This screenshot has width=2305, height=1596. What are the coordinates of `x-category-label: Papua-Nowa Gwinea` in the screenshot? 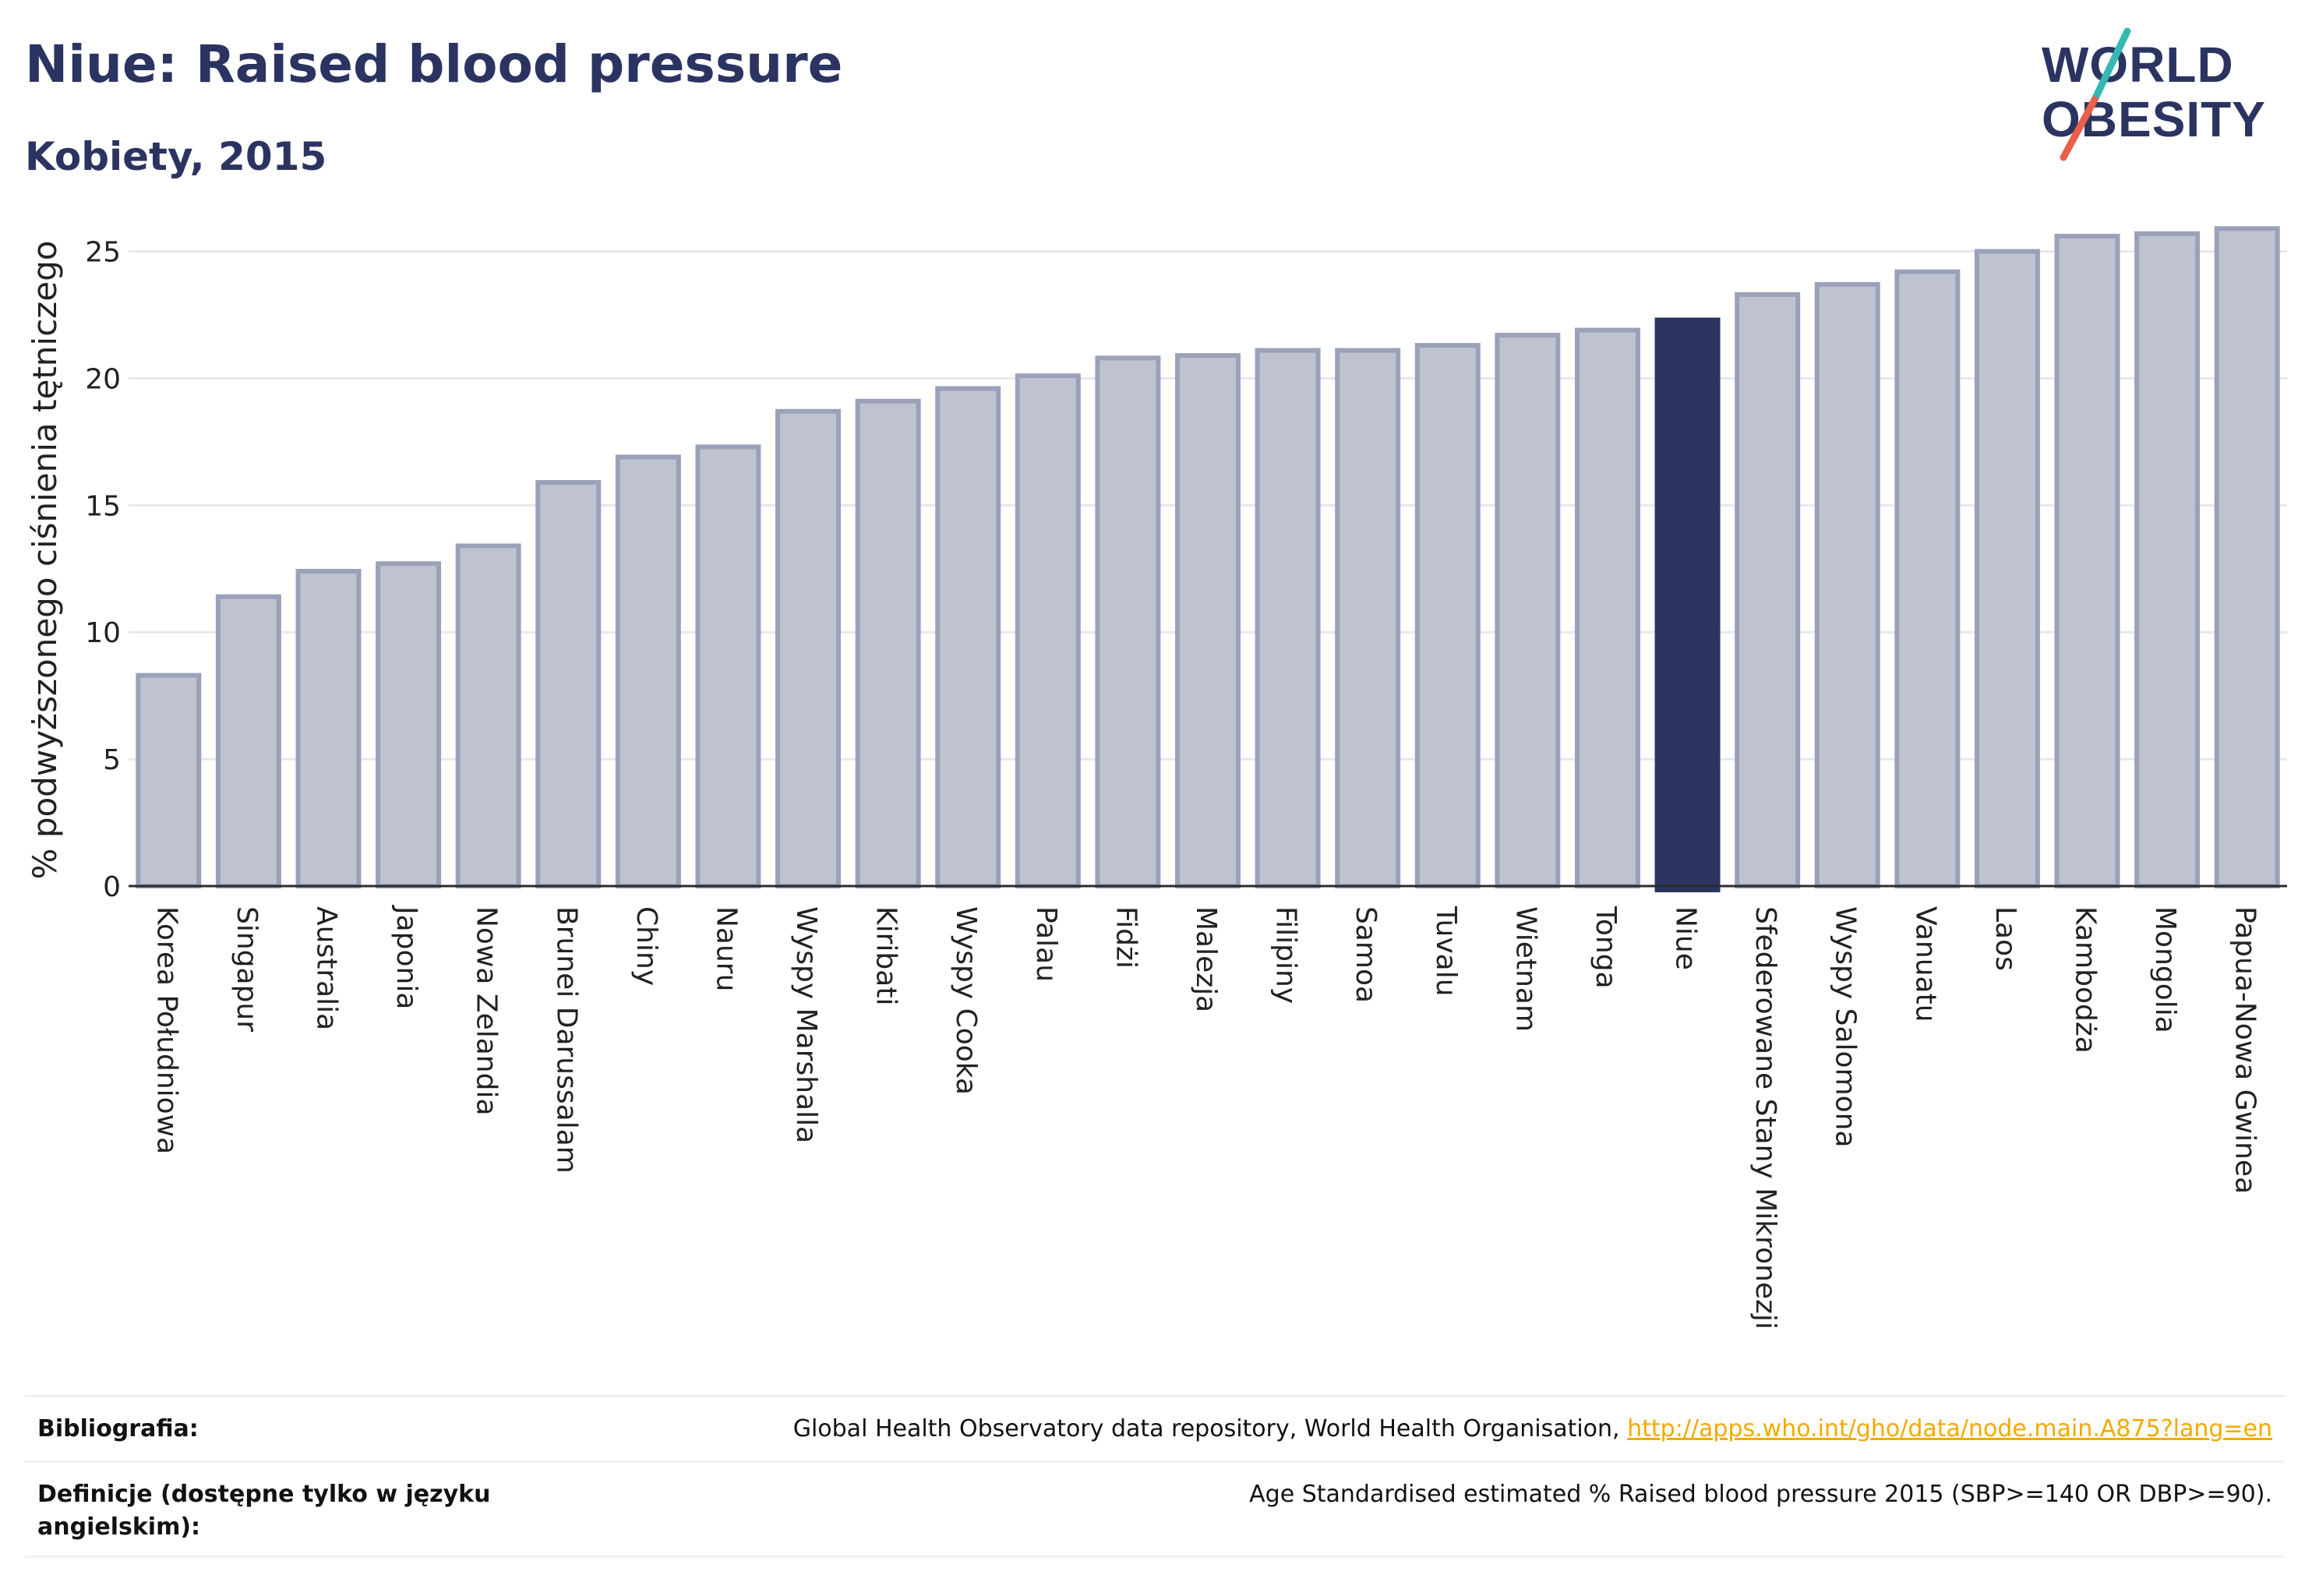 It's located at (2245, 1050).